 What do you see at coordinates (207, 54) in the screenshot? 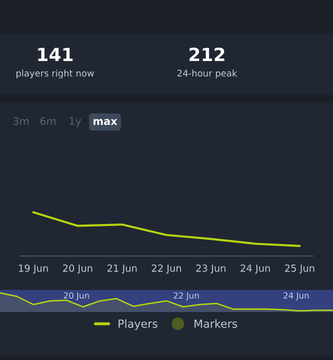
I see `text: 212` at bounding box center [207, 54].